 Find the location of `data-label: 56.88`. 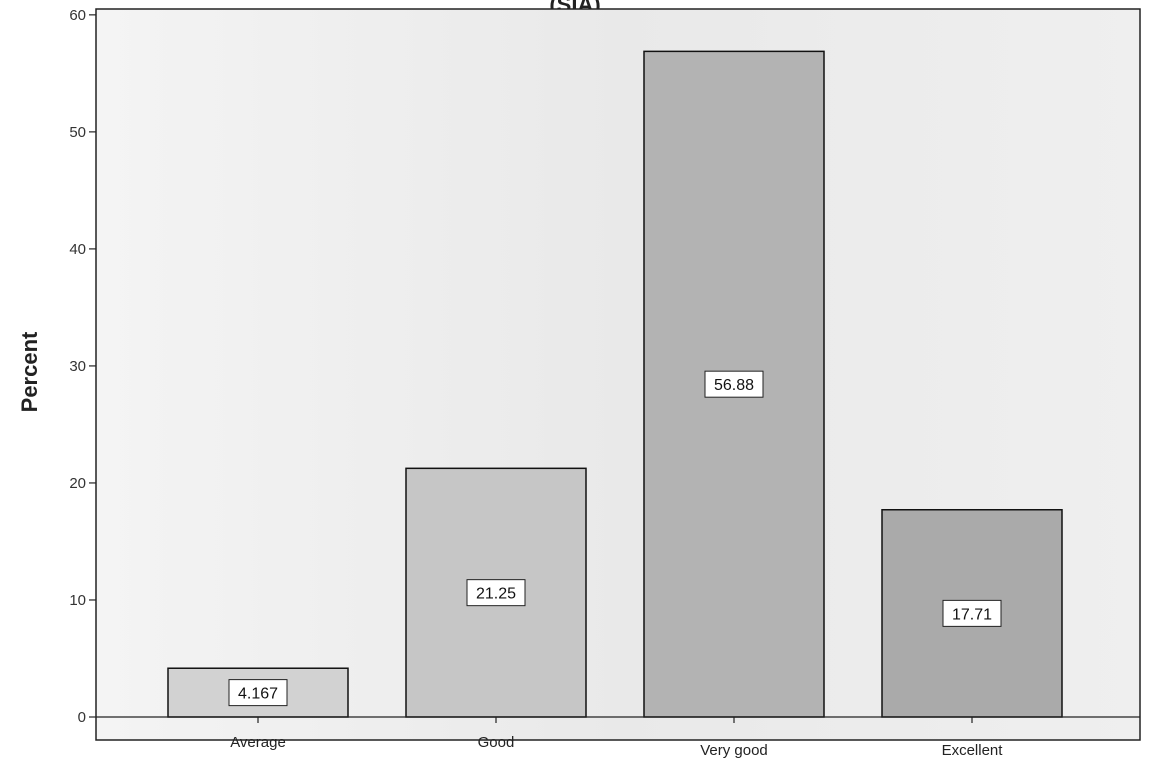

data-label: 56.88 is located at coordinates (734, 385).